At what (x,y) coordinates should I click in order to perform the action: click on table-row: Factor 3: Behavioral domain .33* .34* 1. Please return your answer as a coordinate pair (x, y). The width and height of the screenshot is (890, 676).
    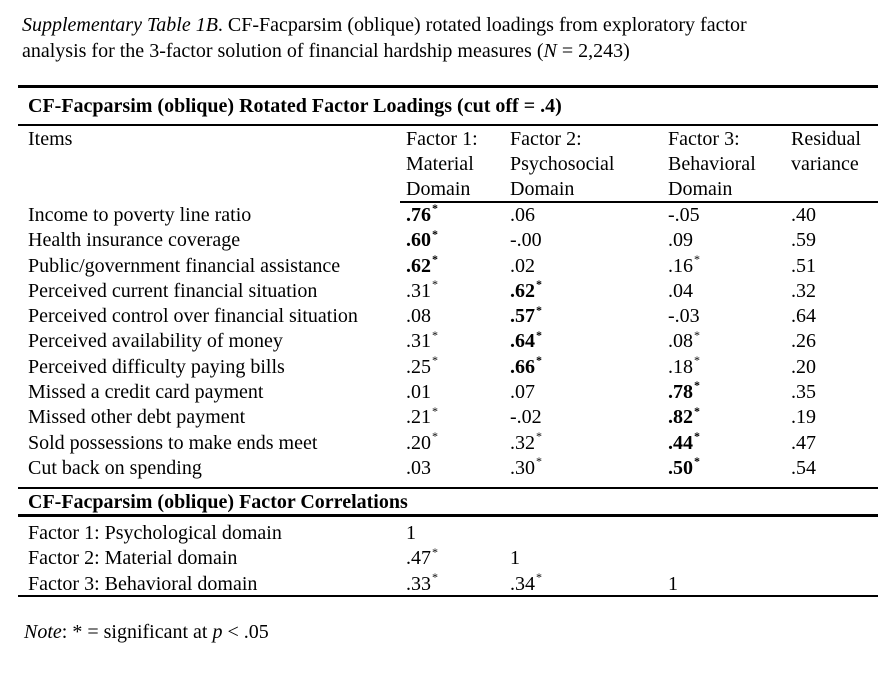
    Looking at the image, I should click on (453, 584).